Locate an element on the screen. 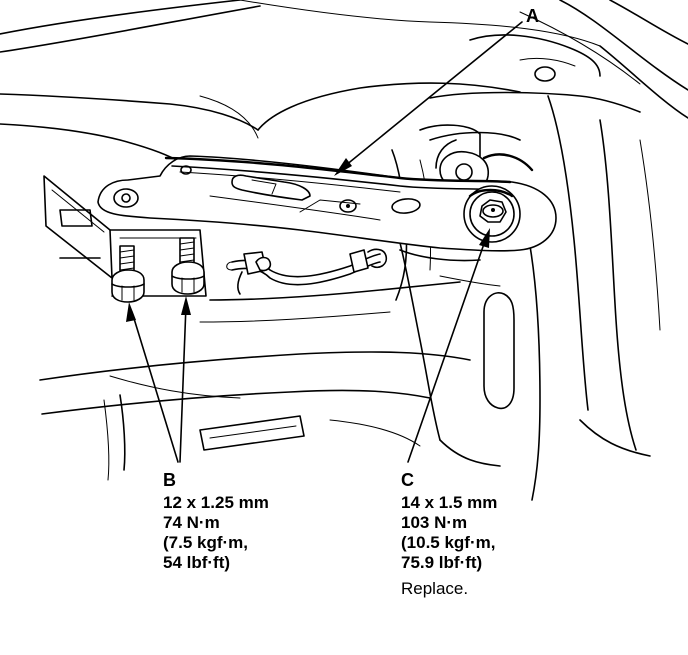 The height and width of the screenshot is (655, 688). callout-b-torque-kgfm: (7.5 kgf·m, is located at coordinates (205, 542).